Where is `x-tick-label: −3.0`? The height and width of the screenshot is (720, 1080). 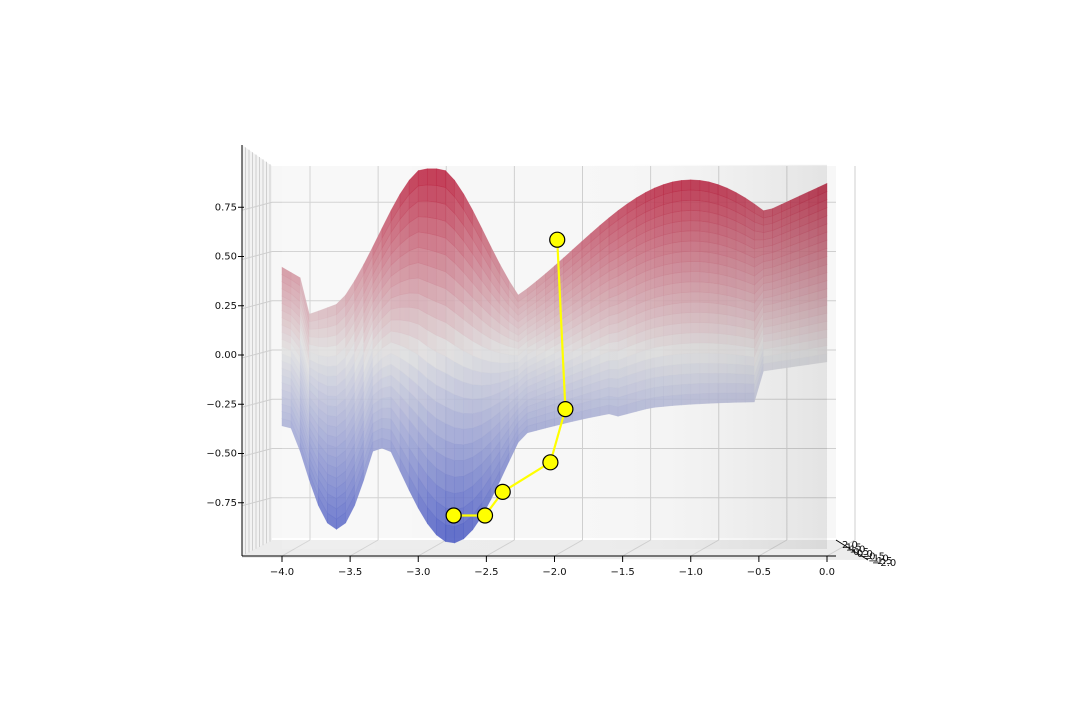
x-tick-label: −3.0 is located at coordinates (418, 572).